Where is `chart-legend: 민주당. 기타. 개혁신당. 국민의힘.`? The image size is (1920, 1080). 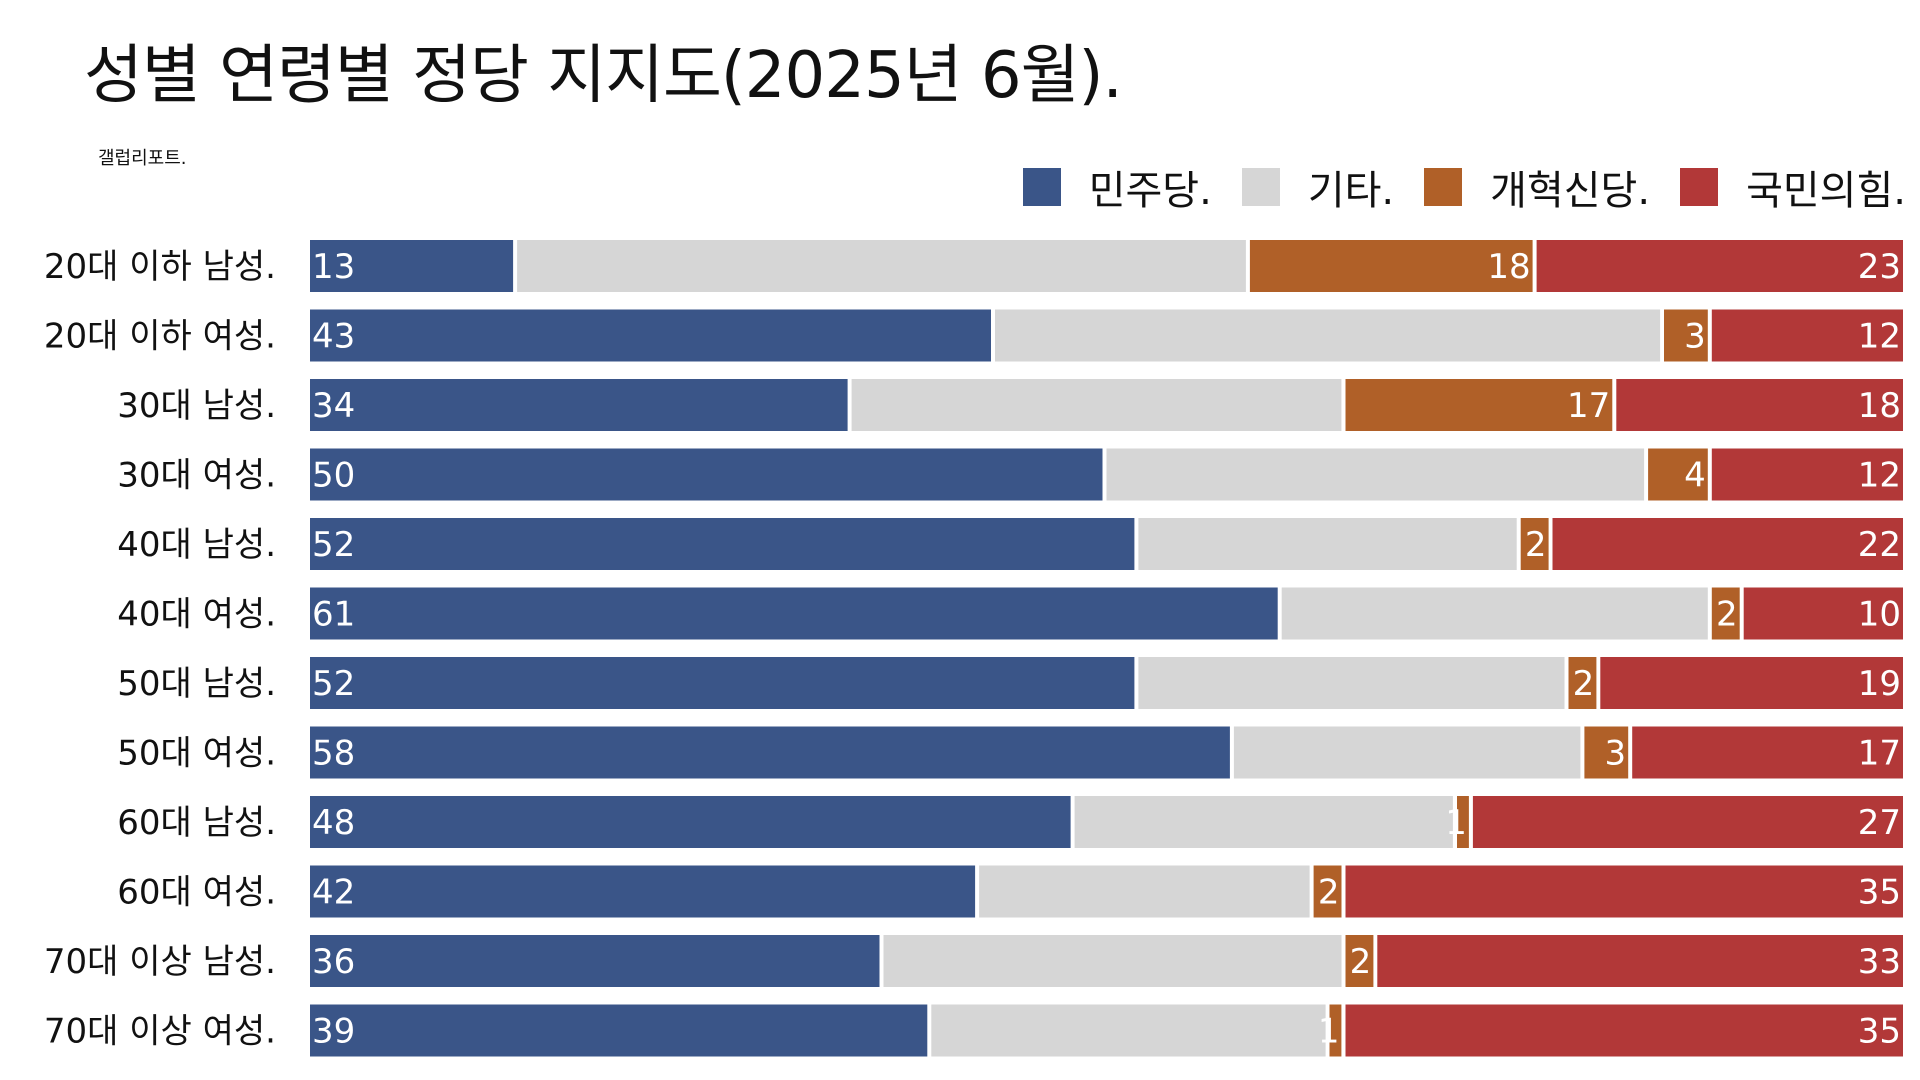
chart-legend: 민주당. 기타. 개혁신당. 국민의힘. is located at coordinates (1464, 187).